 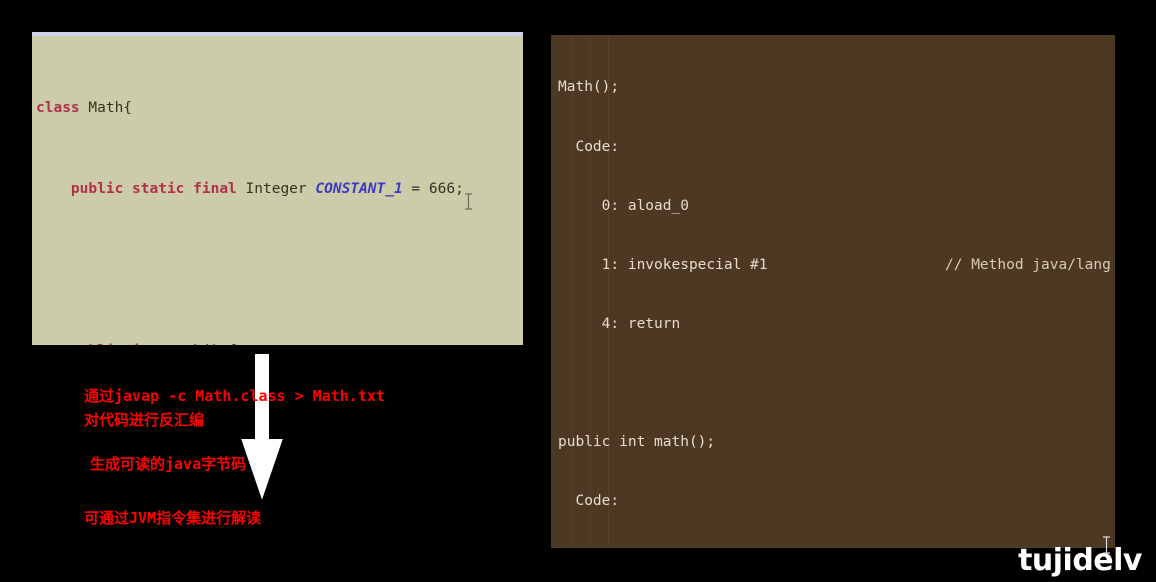 I want to click on code-line: class Math{, so click(x=277, y=108).